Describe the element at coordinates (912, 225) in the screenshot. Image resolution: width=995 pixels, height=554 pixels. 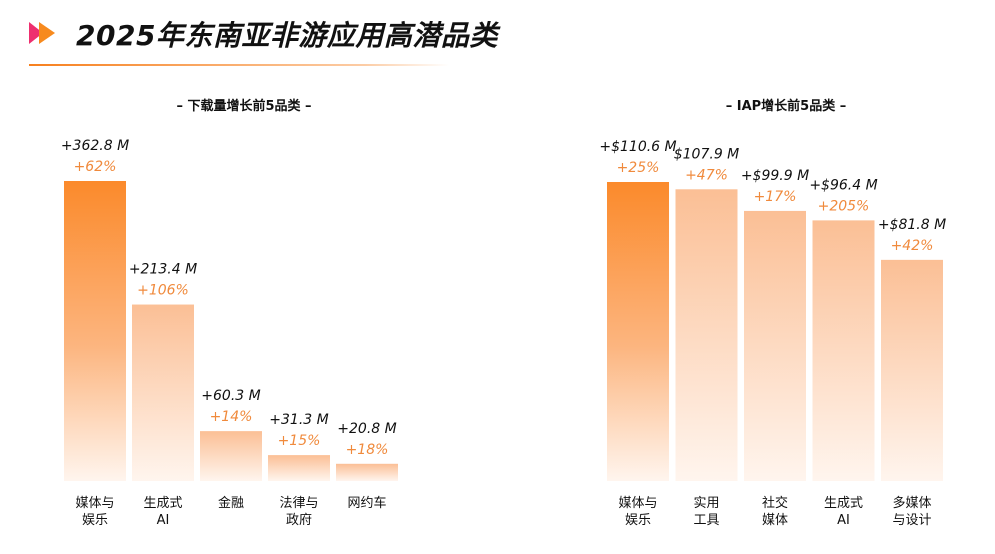
I see `value-label: +$81.8 M` at that location.